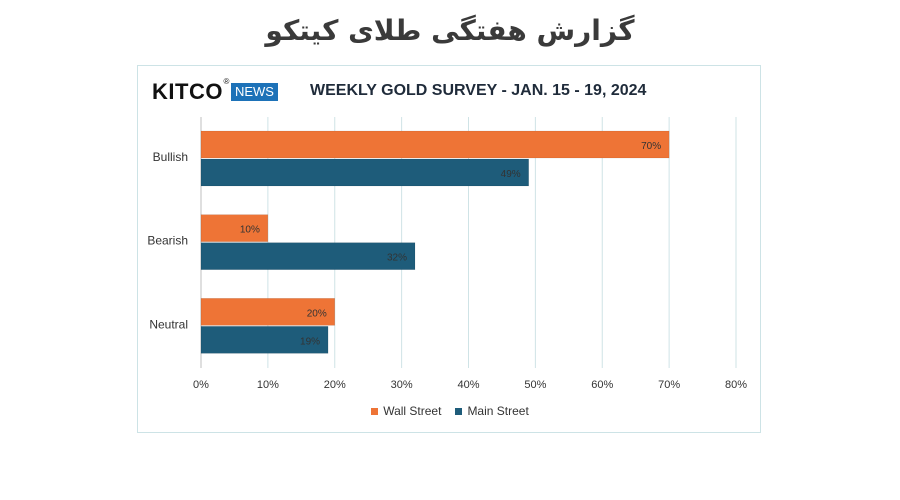 Image resolution: width=900 pixels, height=500 pixels. Describe the element at coordinates (669, 385) in the screenshot. I see `x-tick-label: 70%` at that location.